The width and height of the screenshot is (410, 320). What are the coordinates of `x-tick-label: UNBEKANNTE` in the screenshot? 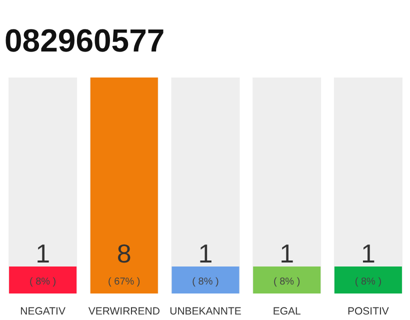 It's located at (206, 312).